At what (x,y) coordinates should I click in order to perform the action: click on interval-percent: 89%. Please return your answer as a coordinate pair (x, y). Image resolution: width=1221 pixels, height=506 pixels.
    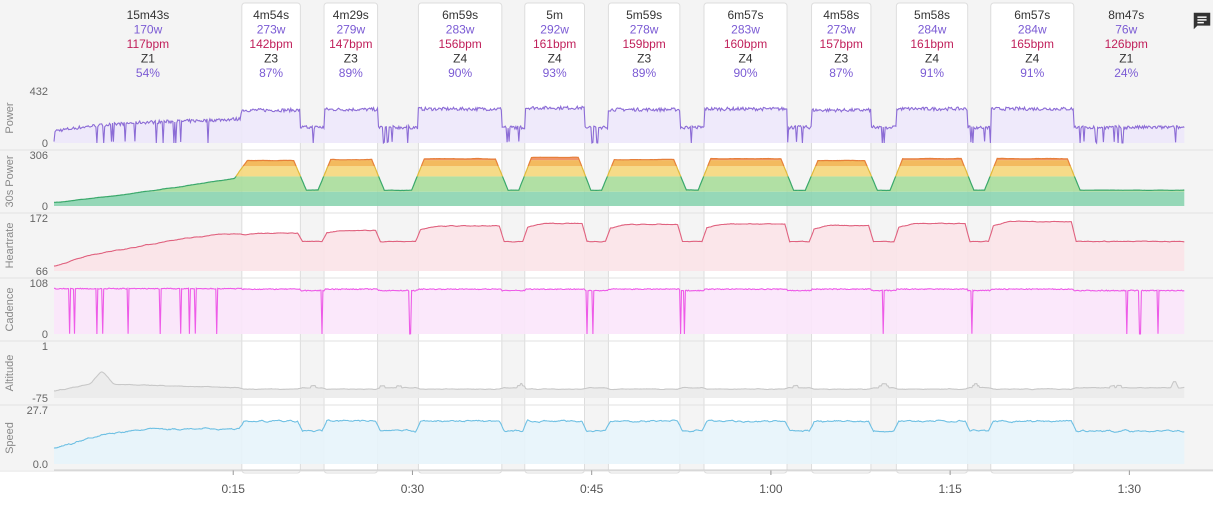
    Looking at the image, I should click on (644, 73).